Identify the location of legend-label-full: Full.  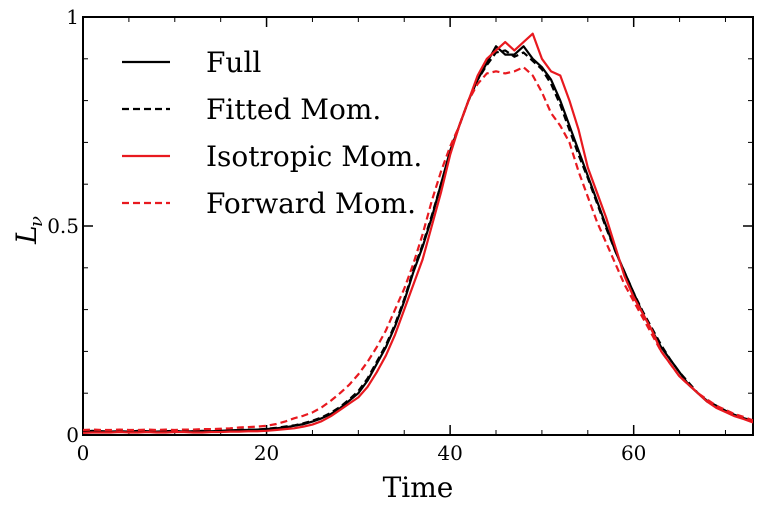
(233, 62).